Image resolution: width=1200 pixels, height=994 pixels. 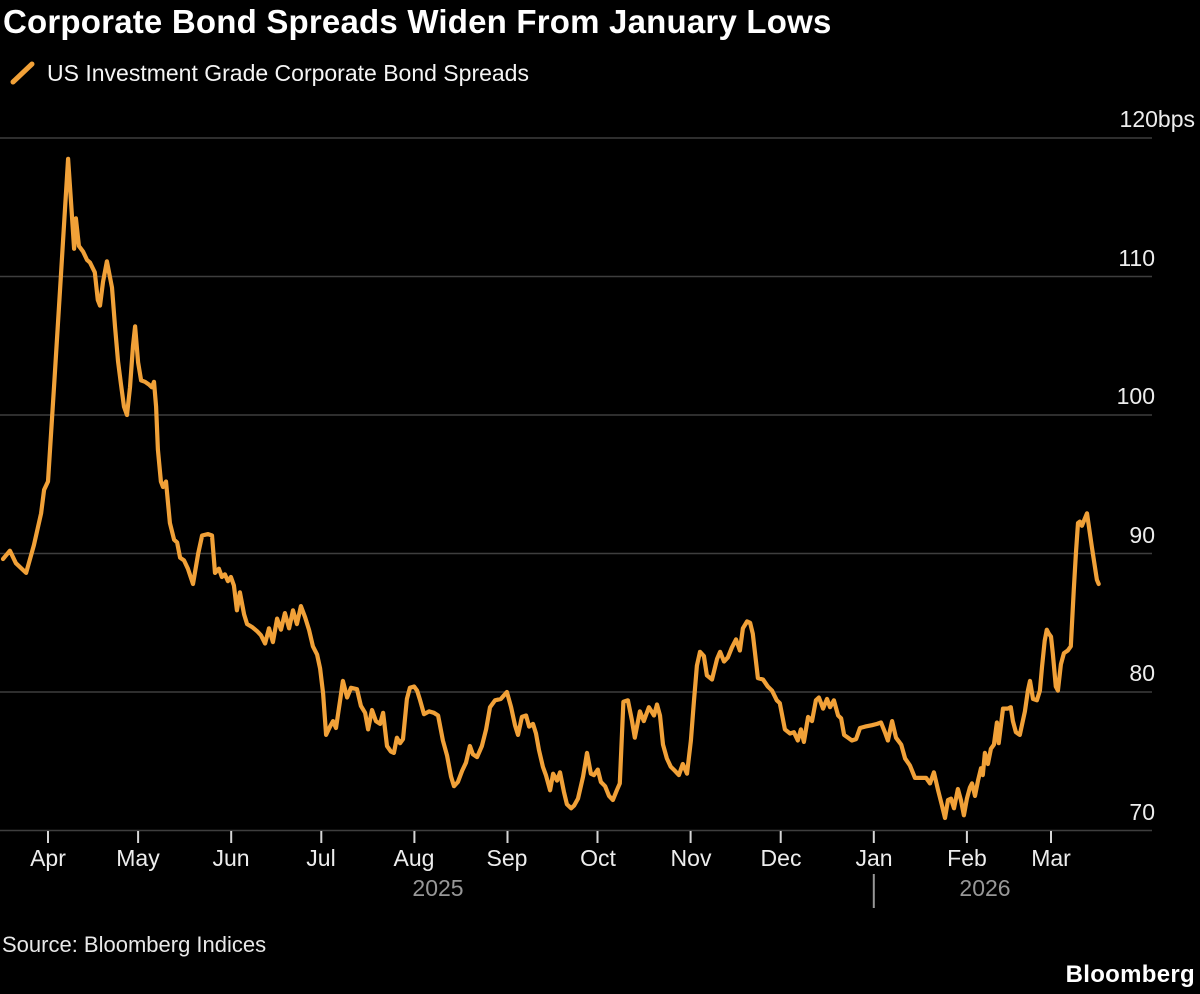 What do you see at coordinates (1142, 535) in the screenshot?
I see `y-axis-label-90: 90` at bounding box center [1142, 535].